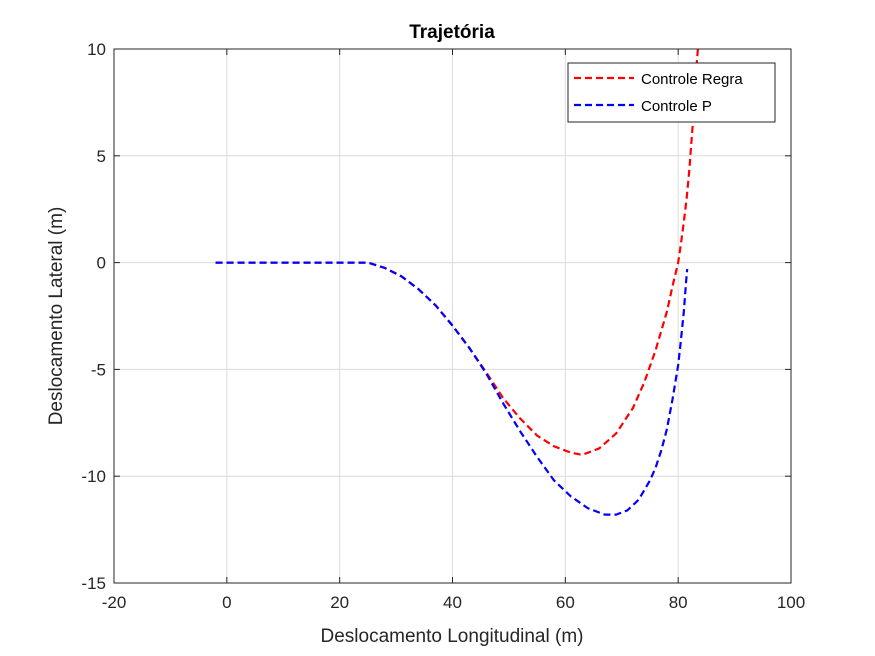 The image size is (875, 656). I want to click on chart-title: Trajetória, so click(452, 32).